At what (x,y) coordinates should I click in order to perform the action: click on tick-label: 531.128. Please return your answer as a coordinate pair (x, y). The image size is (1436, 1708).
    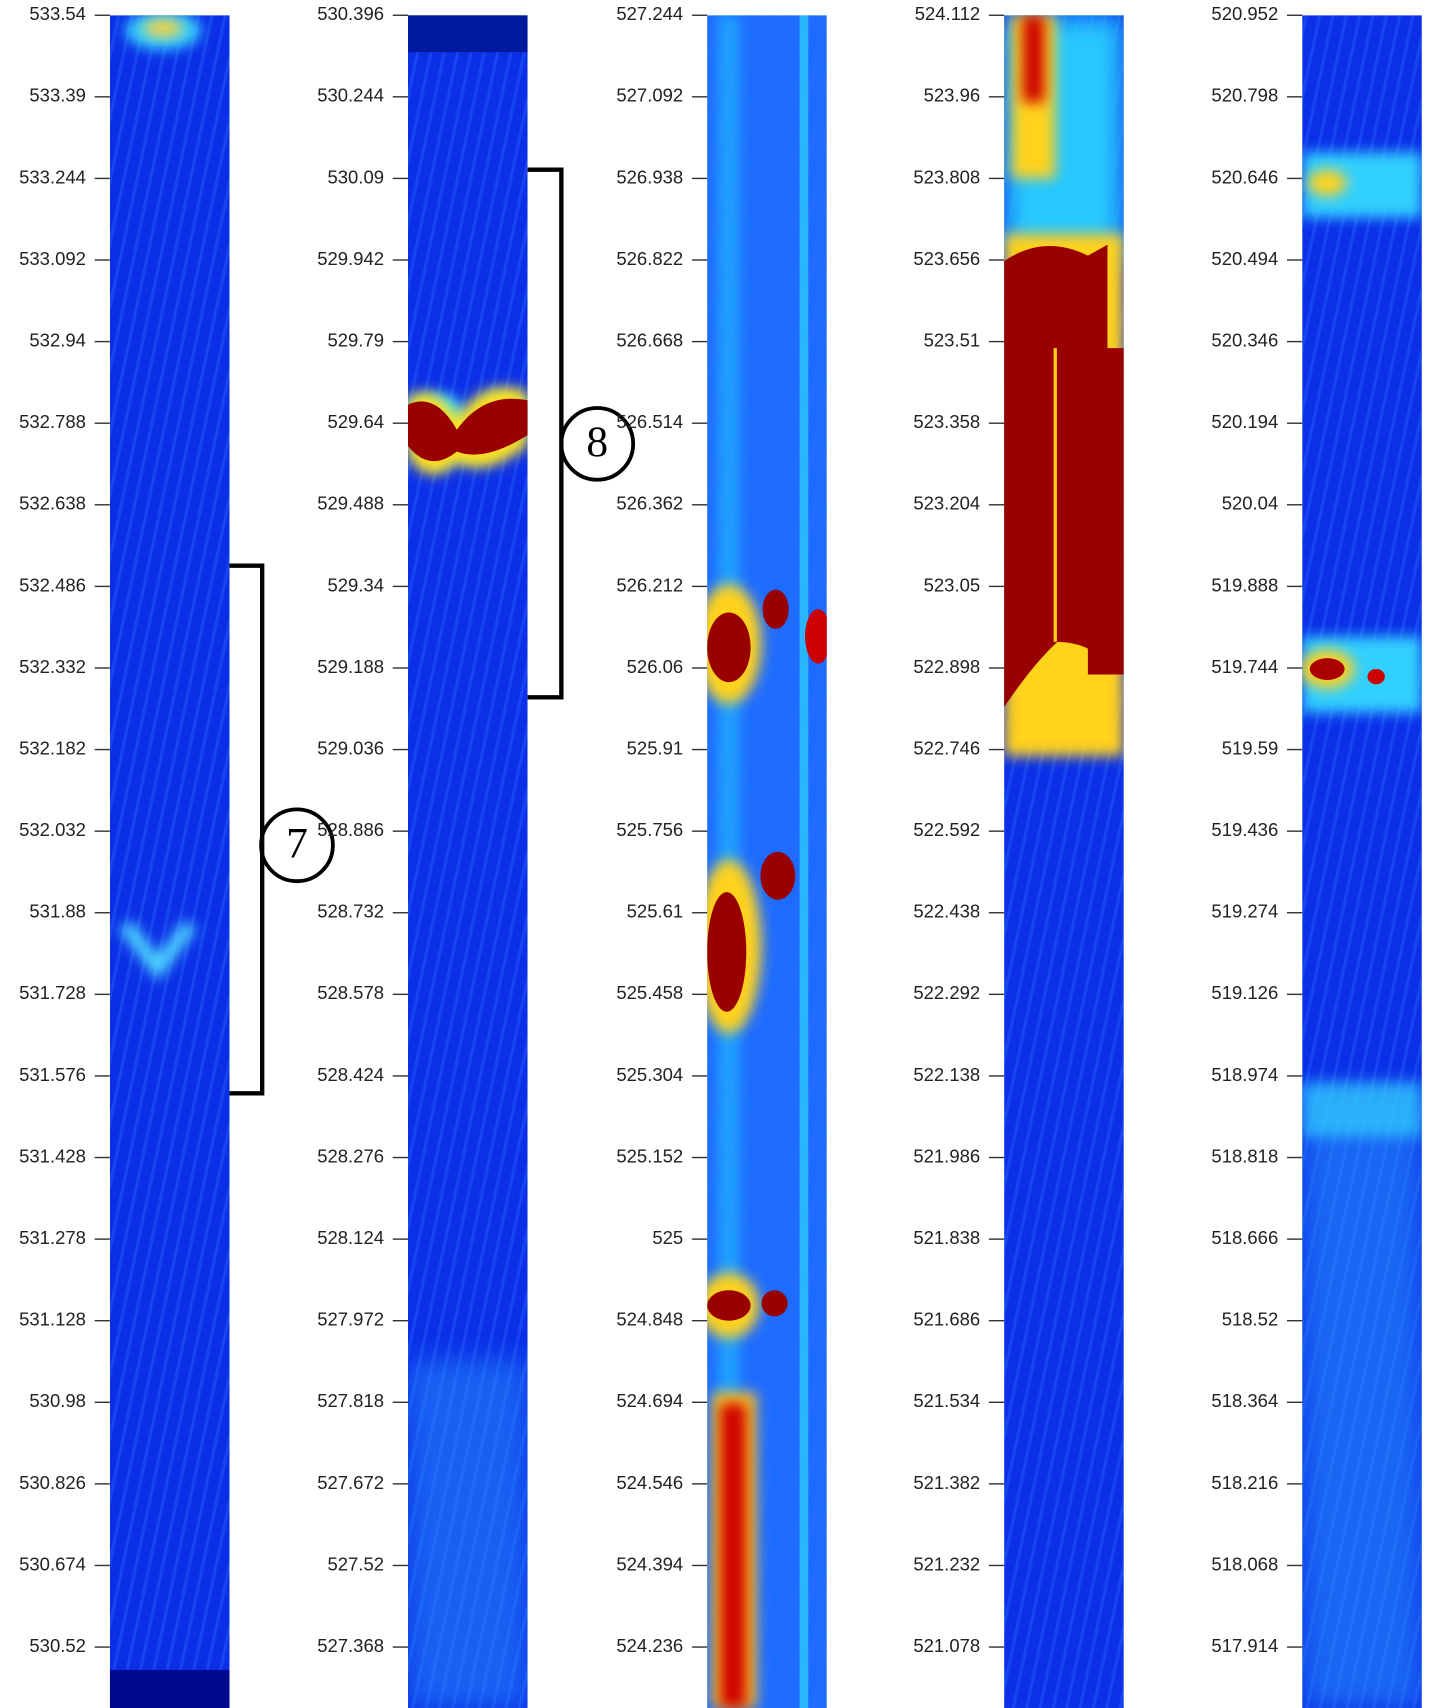
    Looking at the image, I should click on (52, 1319).